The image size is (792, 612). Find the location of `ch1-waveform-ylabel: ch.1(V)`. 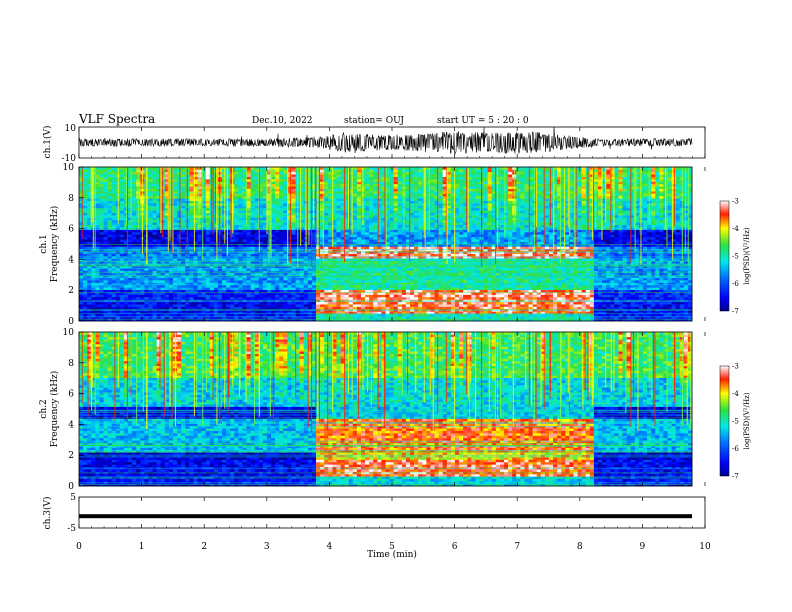

ch1-waveform-ylabel: ch.1(V) is located at coordinates (47, 142).